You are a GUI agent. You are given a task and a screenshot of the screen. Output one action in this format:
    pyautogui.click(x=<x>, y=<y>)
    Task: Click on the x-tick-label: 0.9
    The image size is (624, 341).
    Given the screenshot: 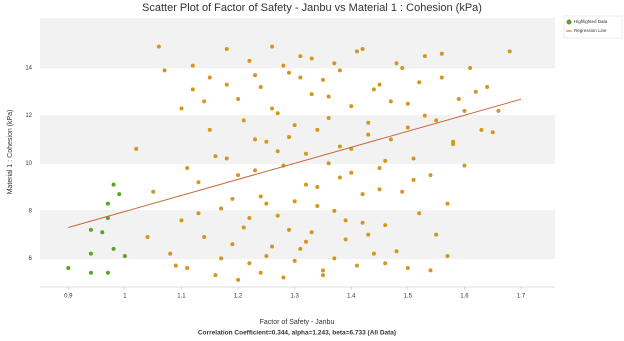 What is the action you would take?
    pyautogui.click(x=68, y=297)
    